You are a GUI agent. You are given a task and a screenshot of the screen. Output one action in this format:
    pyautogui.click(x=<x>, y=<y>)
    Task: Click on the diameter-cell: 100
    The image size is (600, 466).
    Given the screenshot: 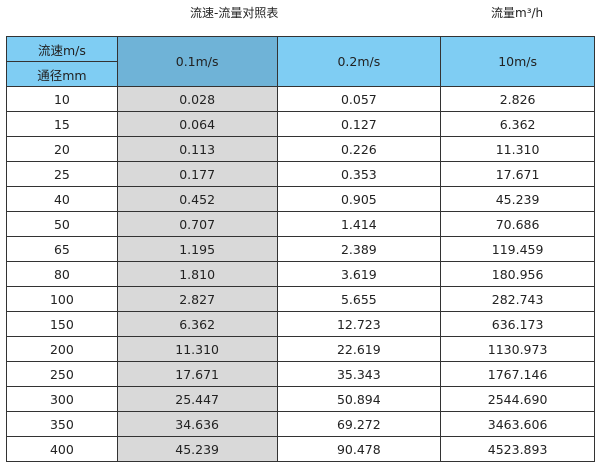 What is the action you would take?
    pyautogui.click(x=62, y=299)
    